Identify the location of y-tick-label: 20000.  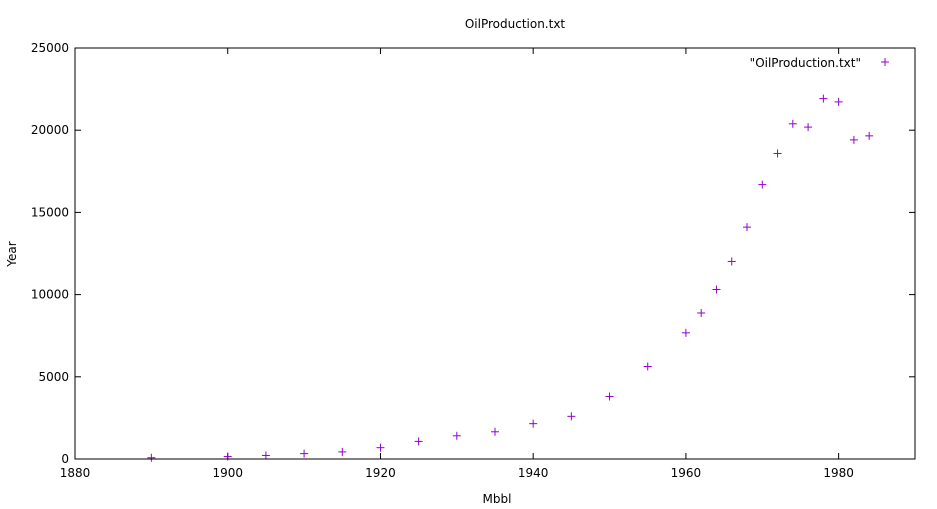
(50, 130).